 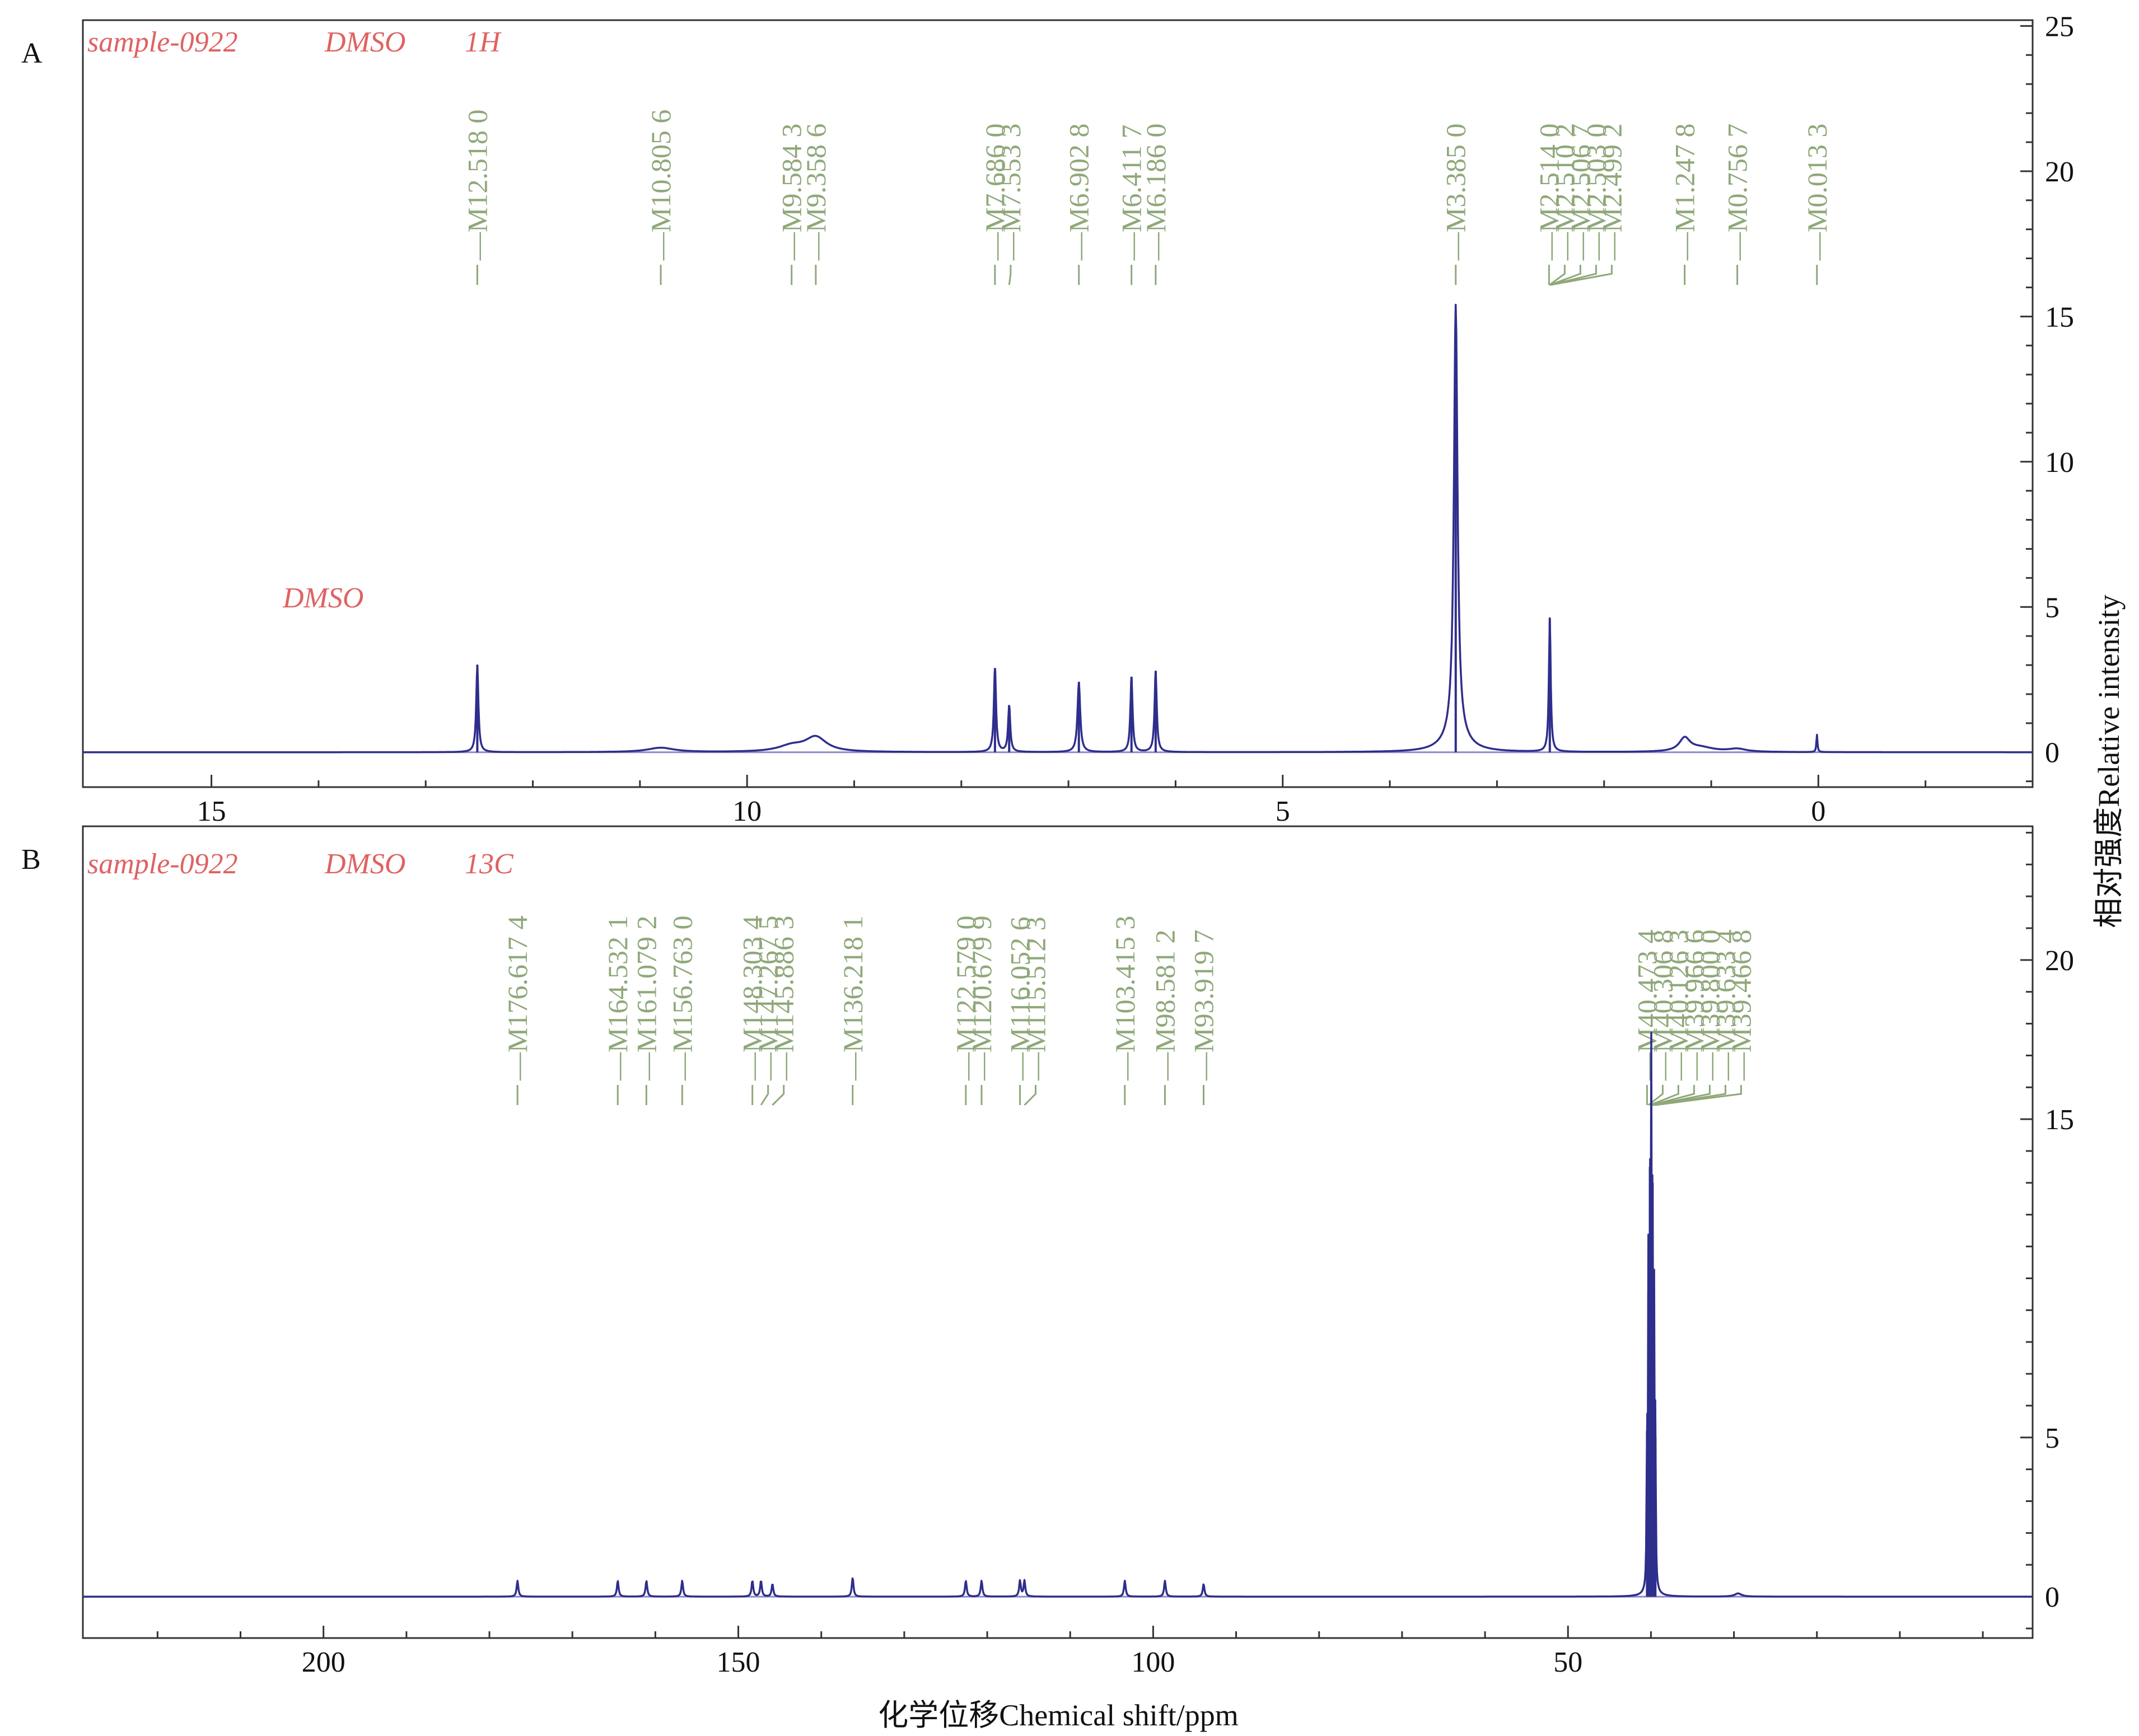 I want to click on x-tick-label: 200, so click(x=323, y=1662).